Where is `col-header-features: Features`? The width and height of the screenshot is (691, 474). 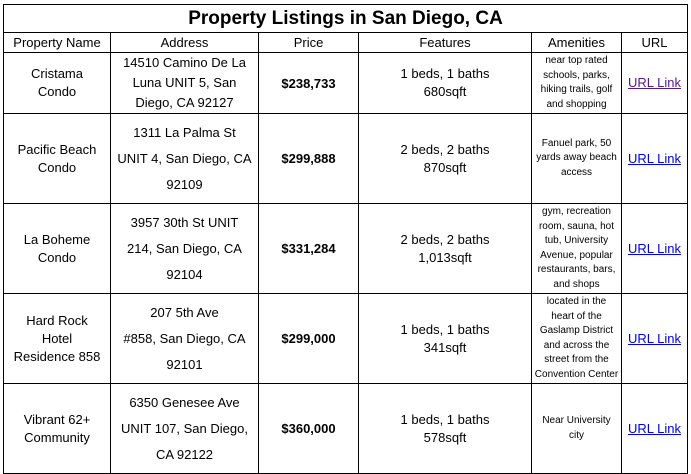 col-header-features: Features is located at coordinates (445, 42).